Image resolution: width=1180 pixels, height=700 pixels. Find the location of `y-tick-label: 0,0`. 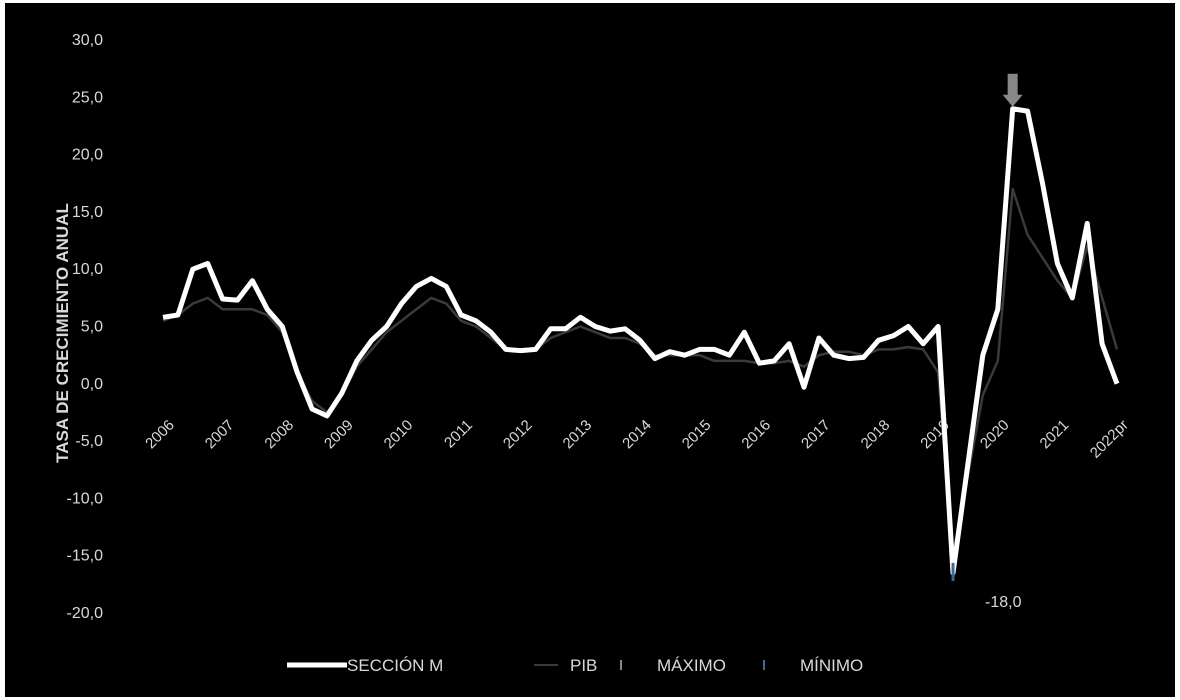

y-tick-label: 0,0 is located at coordinates (92, 384).